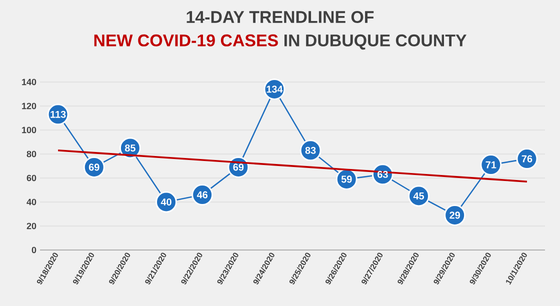  Describe the element at coordinates (29, 82) in the screenshot. I see `y-tick-label: 140` at that location.